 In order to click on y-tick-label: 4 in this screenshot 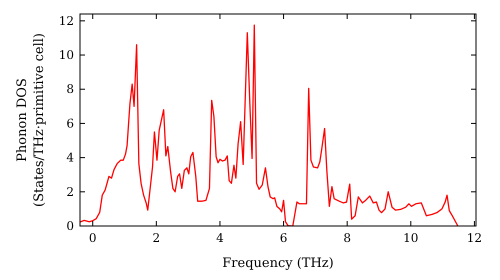, I will do `click(70, 157)`.